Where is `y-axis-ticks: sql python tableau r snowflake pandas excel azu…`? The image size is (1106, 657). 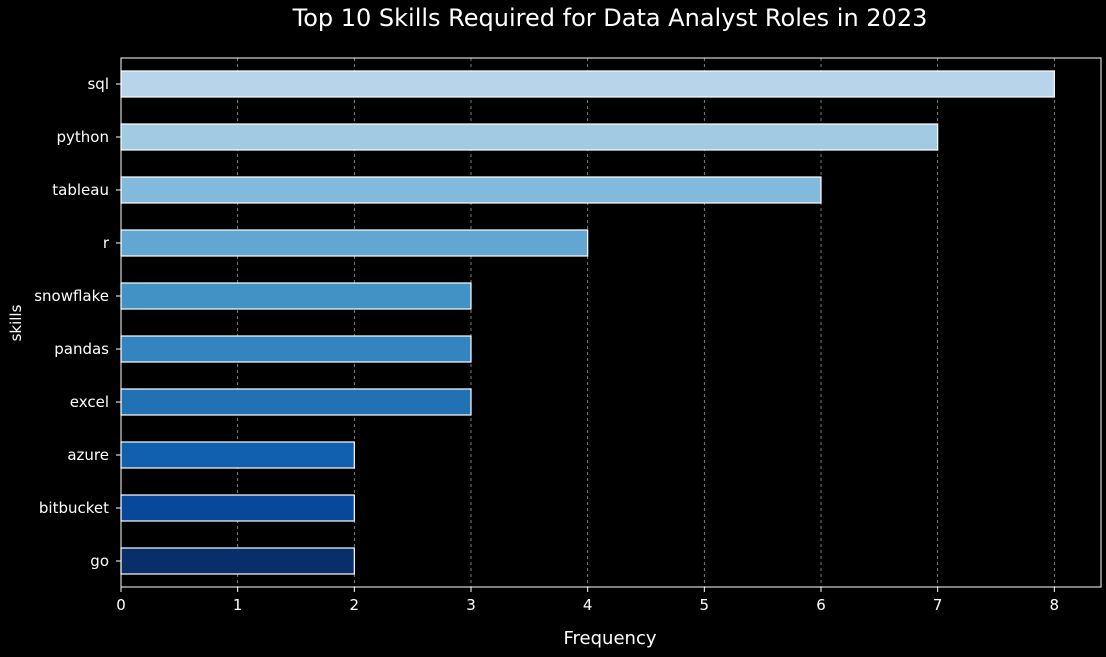
y-axis-ticks: sql python tableau r snowflake pandas excel azu… is located at coordinates (77, 322).